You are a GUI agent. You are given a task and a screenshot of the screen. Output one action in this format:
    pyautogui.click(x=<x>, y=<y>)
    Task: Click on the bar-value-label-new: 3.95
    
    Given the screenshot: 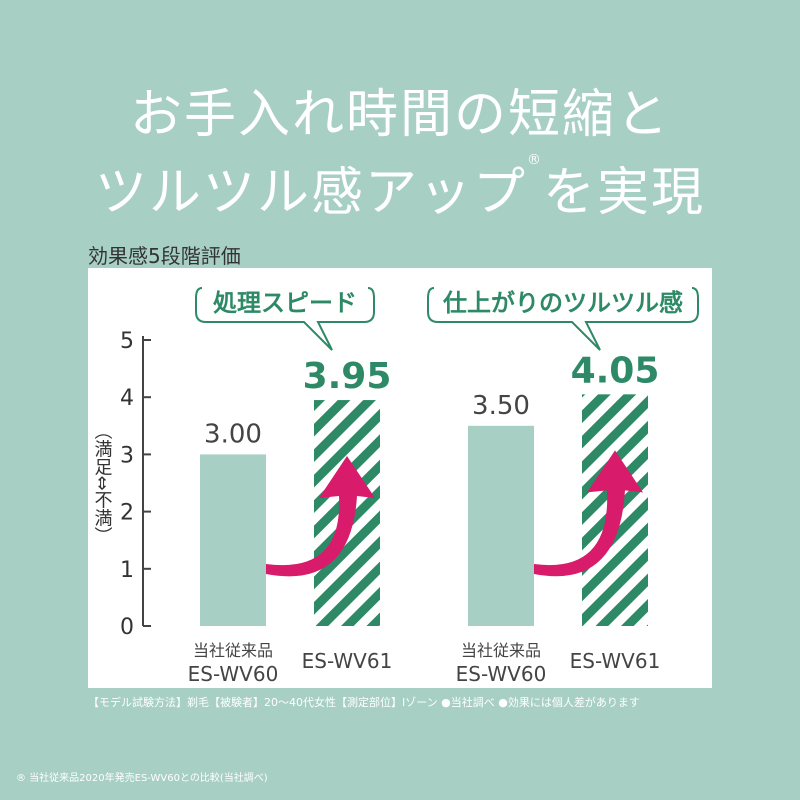 What is the action you would take?
    pyautogui.click(x=347, y=376)
    